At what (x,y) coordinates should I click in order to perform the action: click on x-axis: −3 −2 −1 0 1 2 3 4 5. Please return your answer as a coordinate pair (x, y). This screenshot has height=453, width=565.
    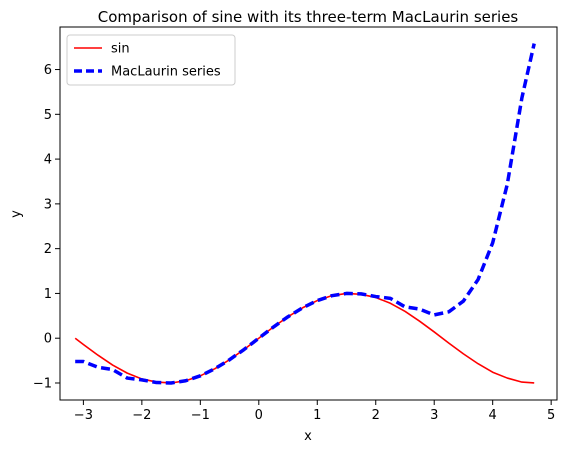
    Looking at the image, I should click on (314, 411).